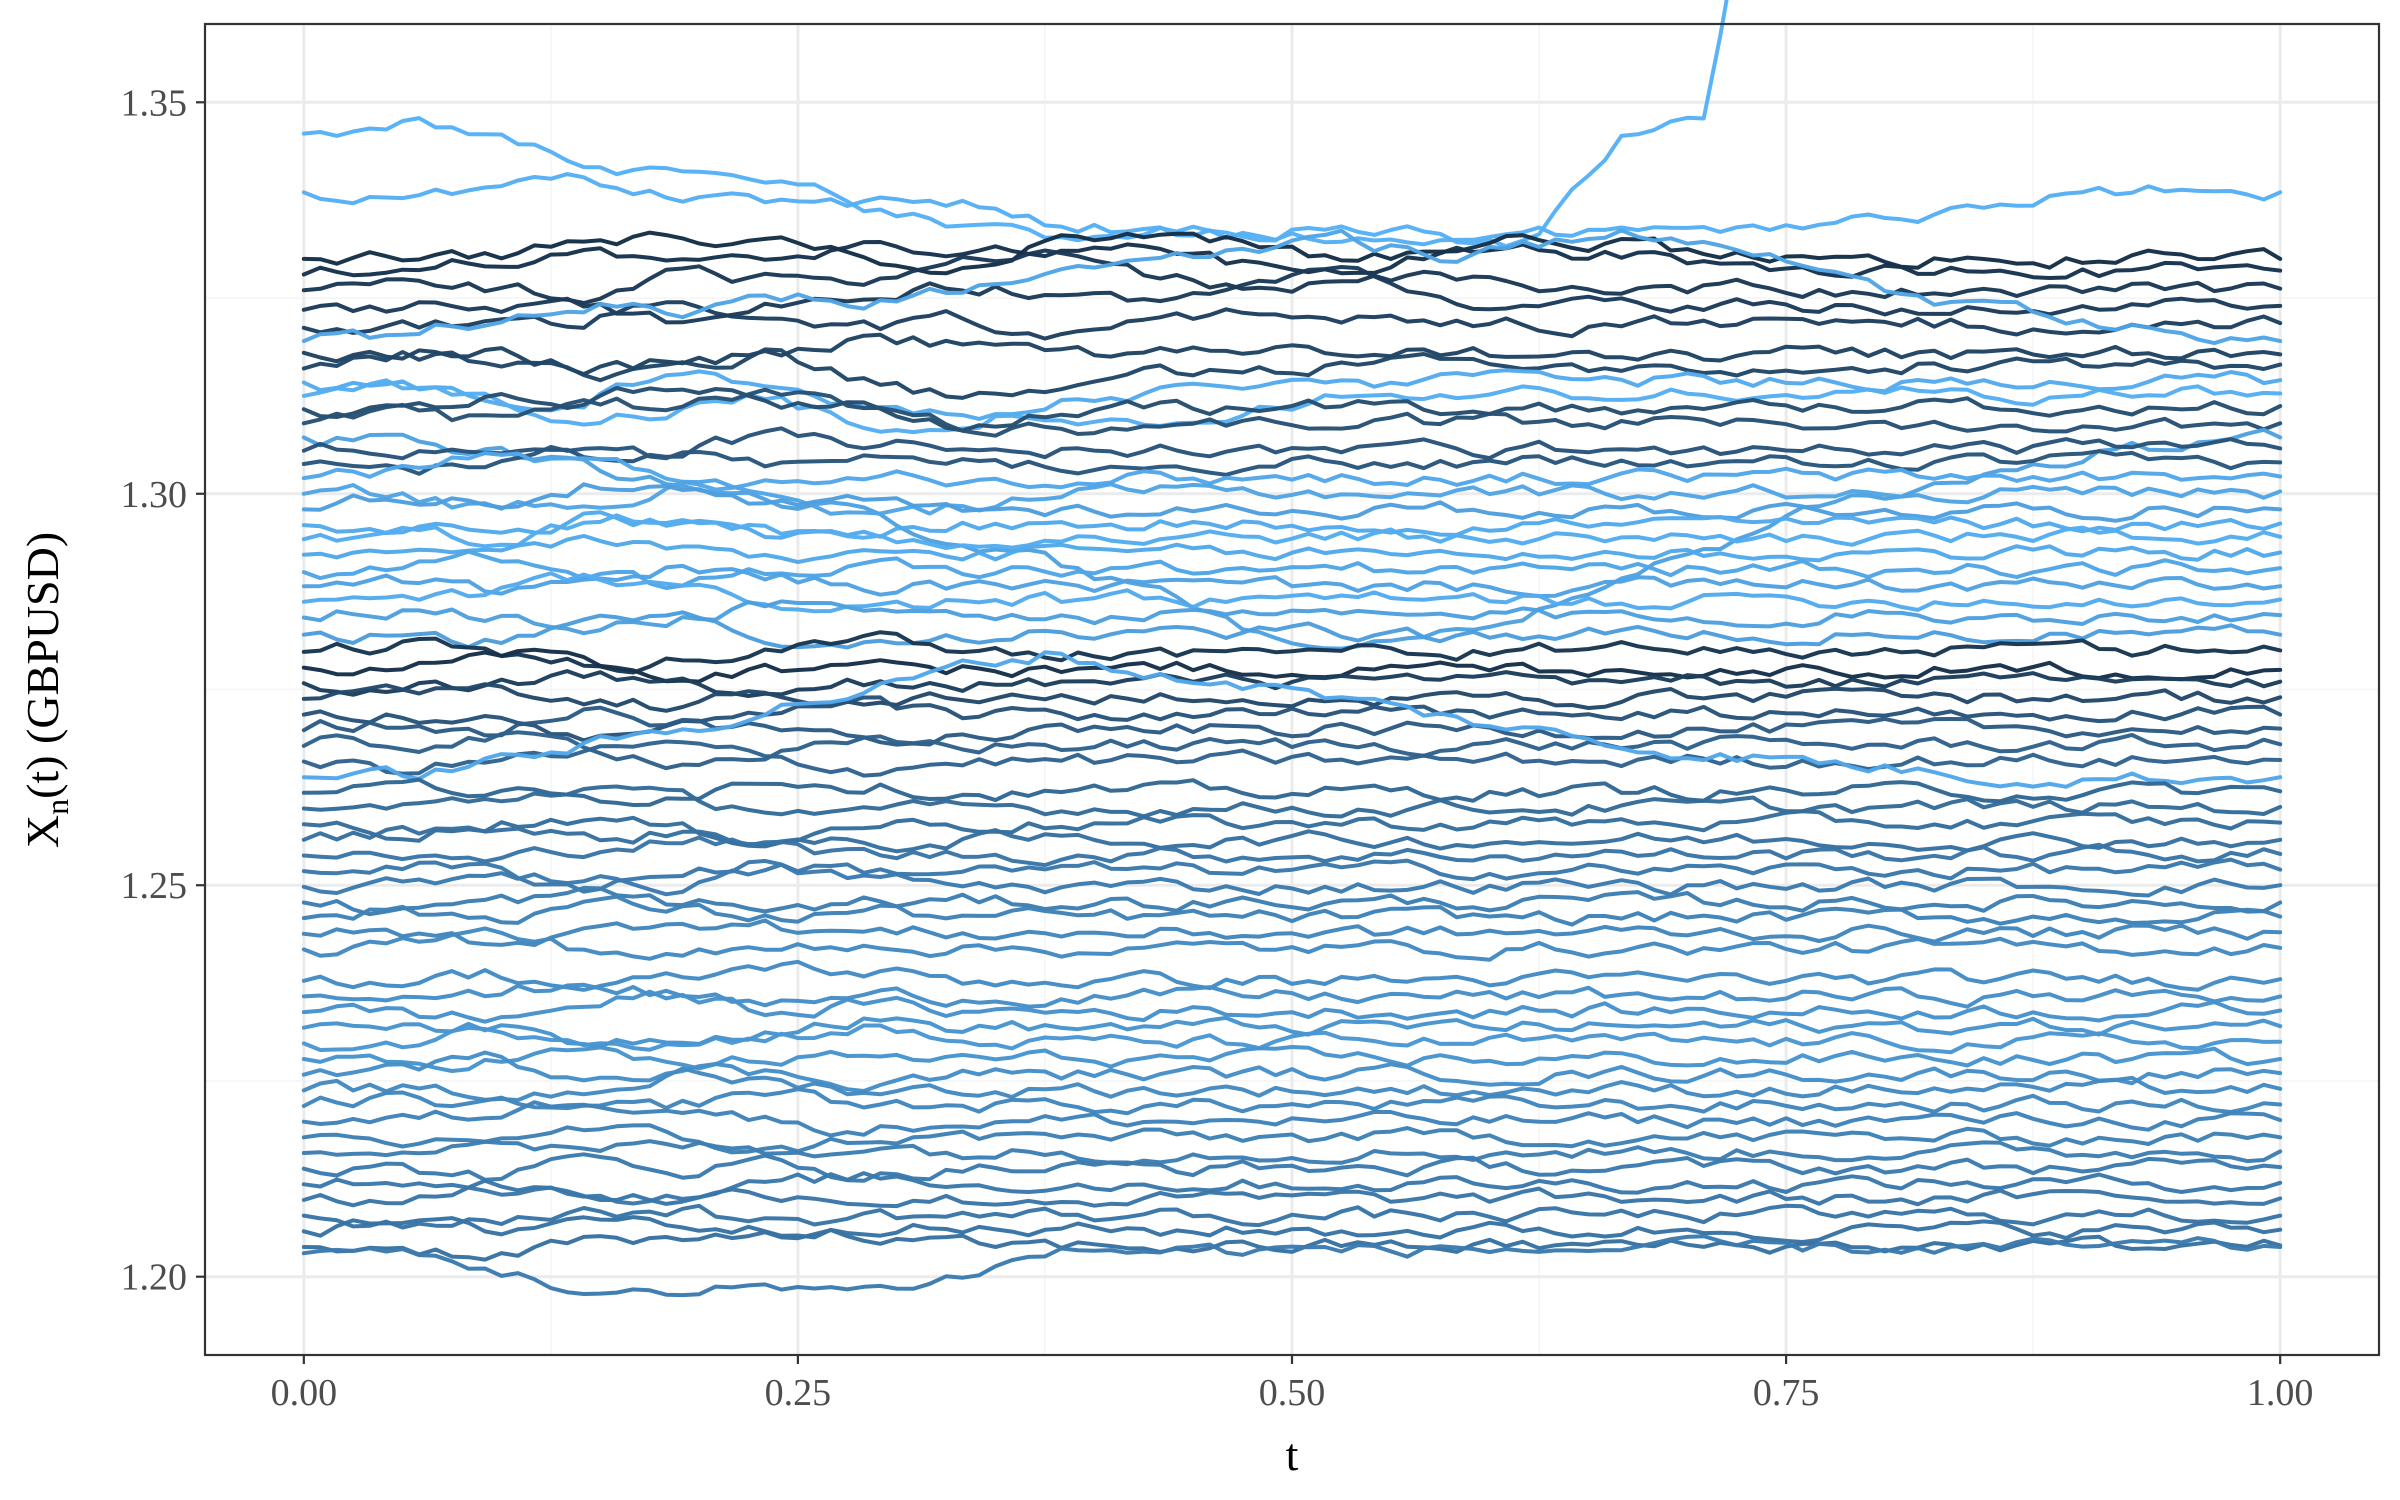 The width and height of the screenshot is (2400, 1500). Describe the element at coordinates (163, 690) in the screenshot. I see `y-axis: 1.20 1.25 1.30 1.35` at that location.